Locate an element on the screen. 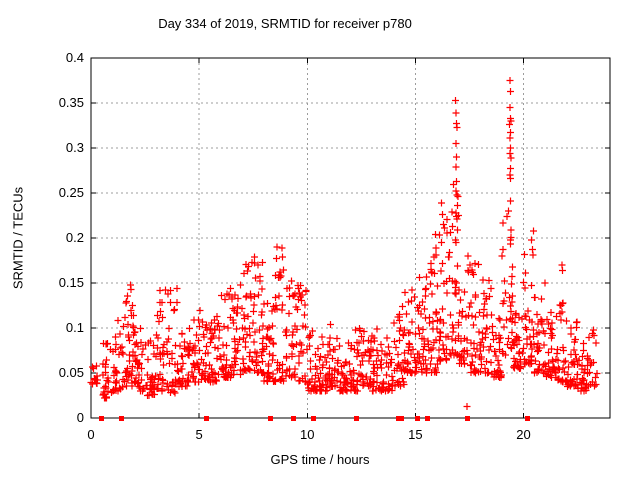 Image resolution: width=640 pixels, height=480 pixels. x-tick-label: 0 is located at coordinates (91, 434).